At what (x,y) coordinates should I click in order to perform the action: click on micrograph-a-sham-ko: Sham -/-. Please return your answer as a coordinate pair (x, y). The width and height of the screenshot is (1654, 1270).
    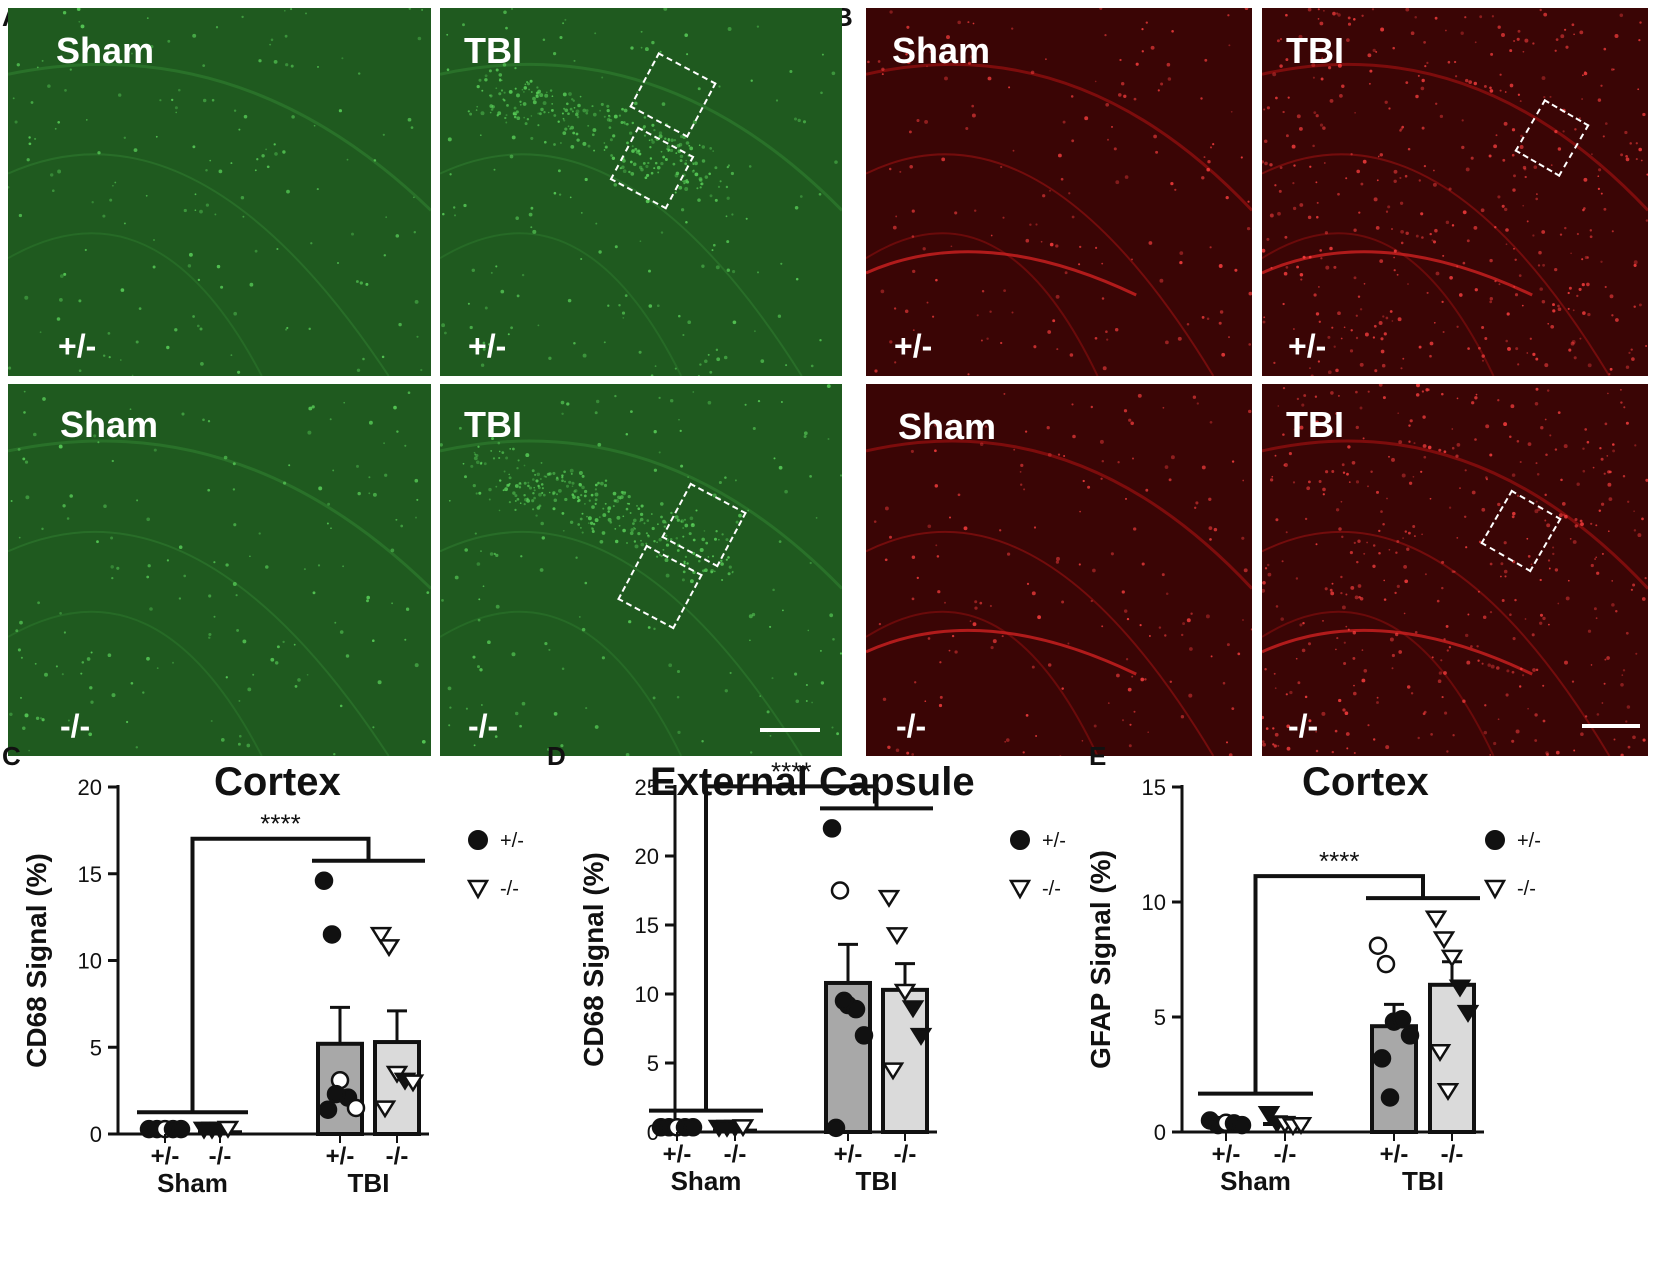
    Looking at the image, I should click on (219, 570).